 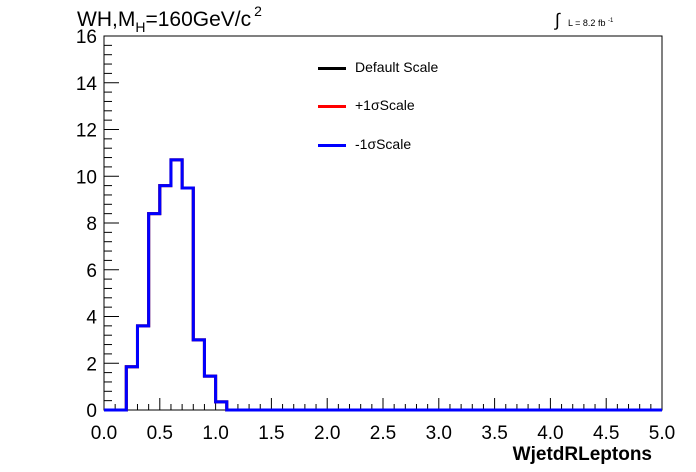 I want to click on x-axis: 0.0 0.5 1.0 1.5 2.0 2.5 3.0 3.5 4.0 4.5 5.0, so click(x=383, y=421).